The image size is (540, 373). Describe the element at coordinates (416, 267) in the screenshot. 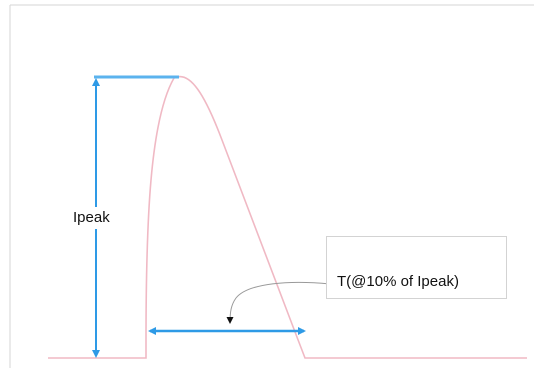

I see `t-callout-label: T(@10% of Ipeak)` at that location.